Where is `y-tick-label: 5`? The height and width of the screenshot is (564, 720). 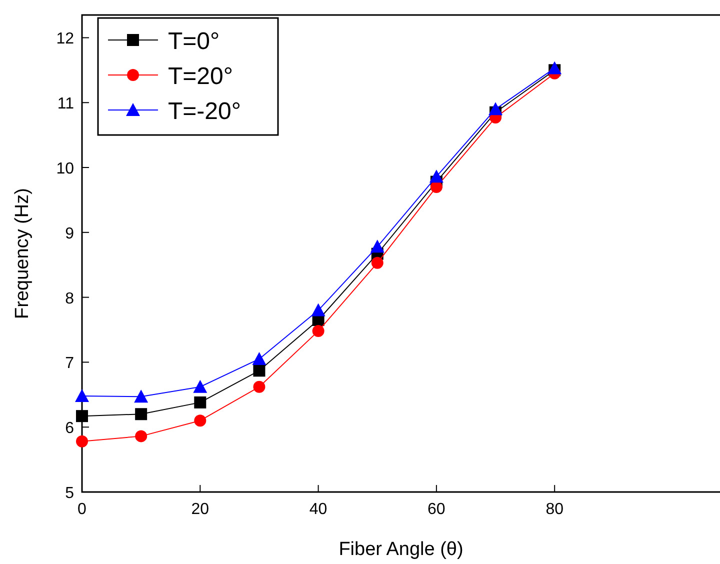
y-tick-label: 5 is located at coordinates (69, 493).